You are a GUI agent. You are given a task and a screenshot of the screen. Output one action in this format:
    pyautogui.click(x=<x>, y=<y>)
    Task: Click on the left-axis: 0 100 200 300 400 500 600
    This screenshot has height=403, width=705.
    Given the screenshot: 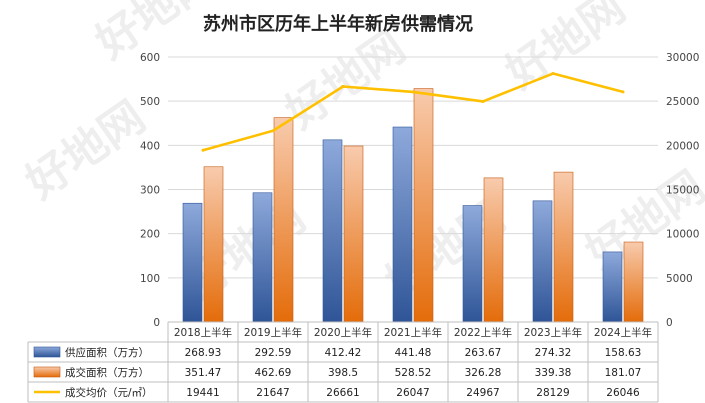 What is the action you would take?
    pyautogui.click(x=150, y=190)
    